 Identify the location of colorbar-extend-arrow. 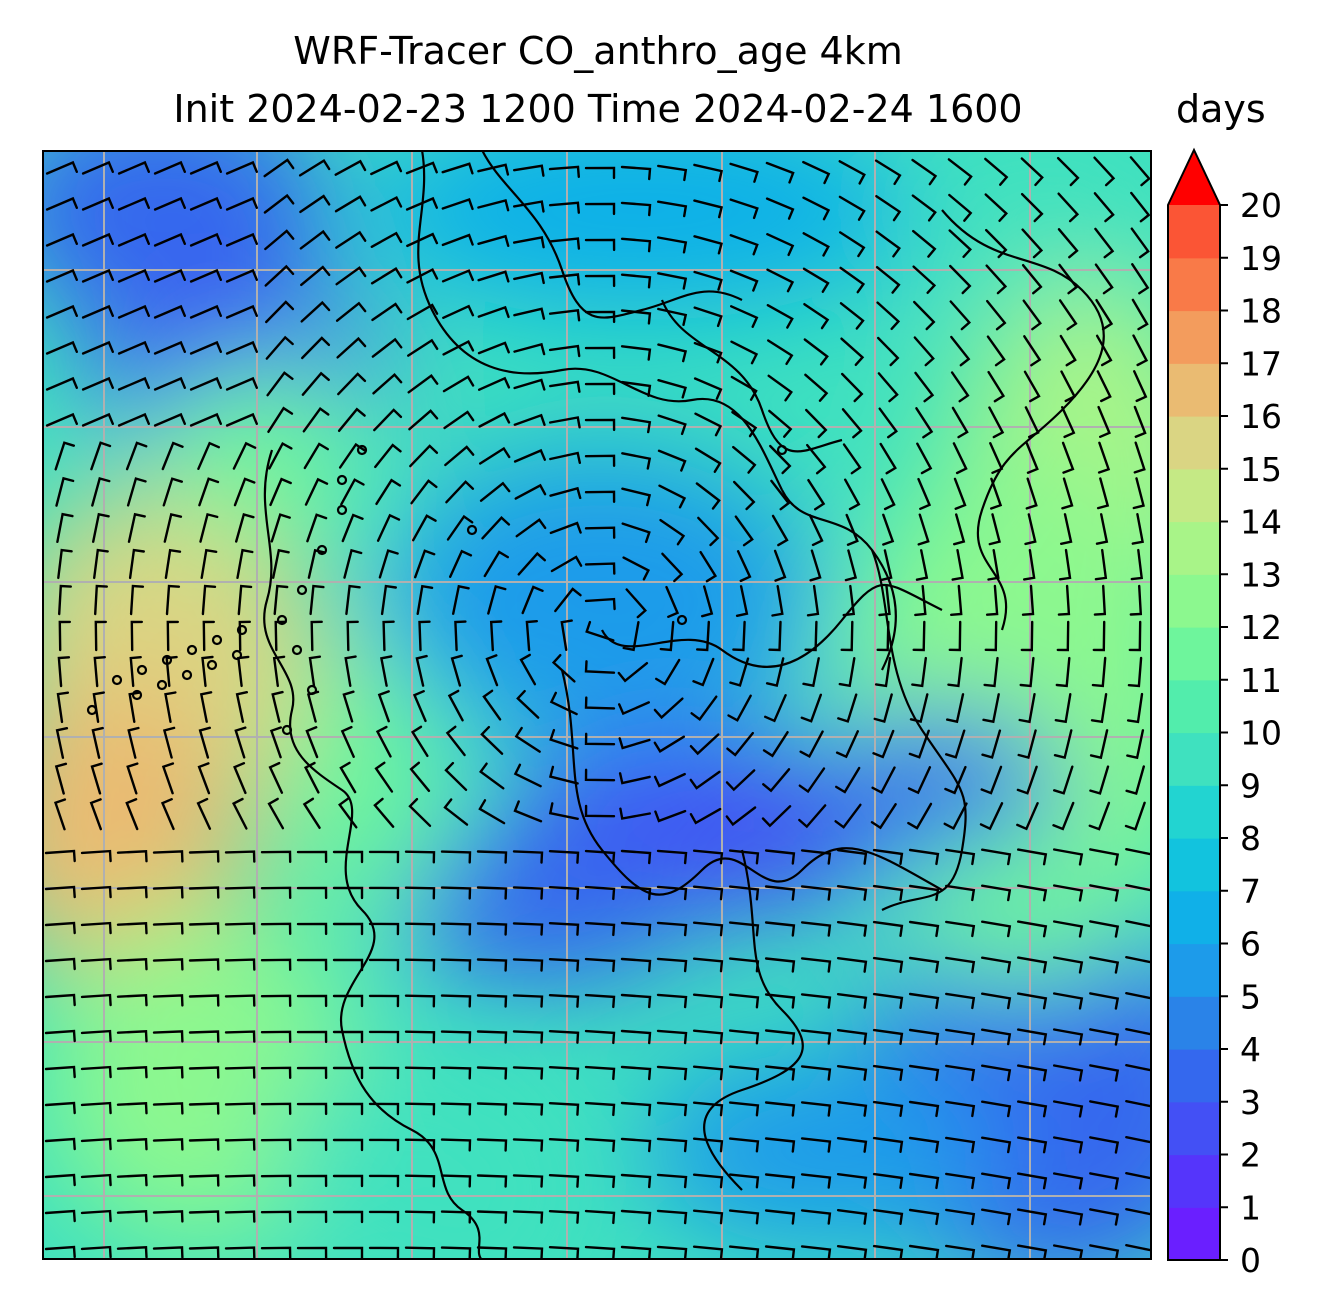
(1194, 177).